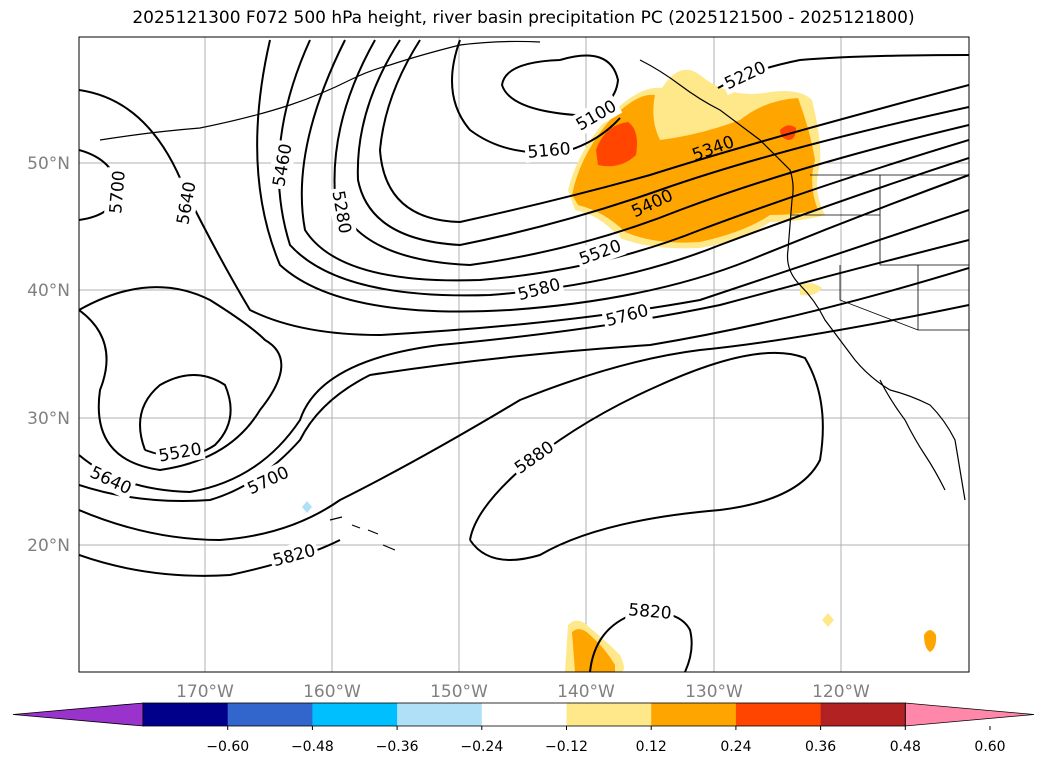  What do you see at coordinates (820, 747) in the screenshot?
I see `colorbar-tick-label: 0.36` at bounding box center [820, 747].